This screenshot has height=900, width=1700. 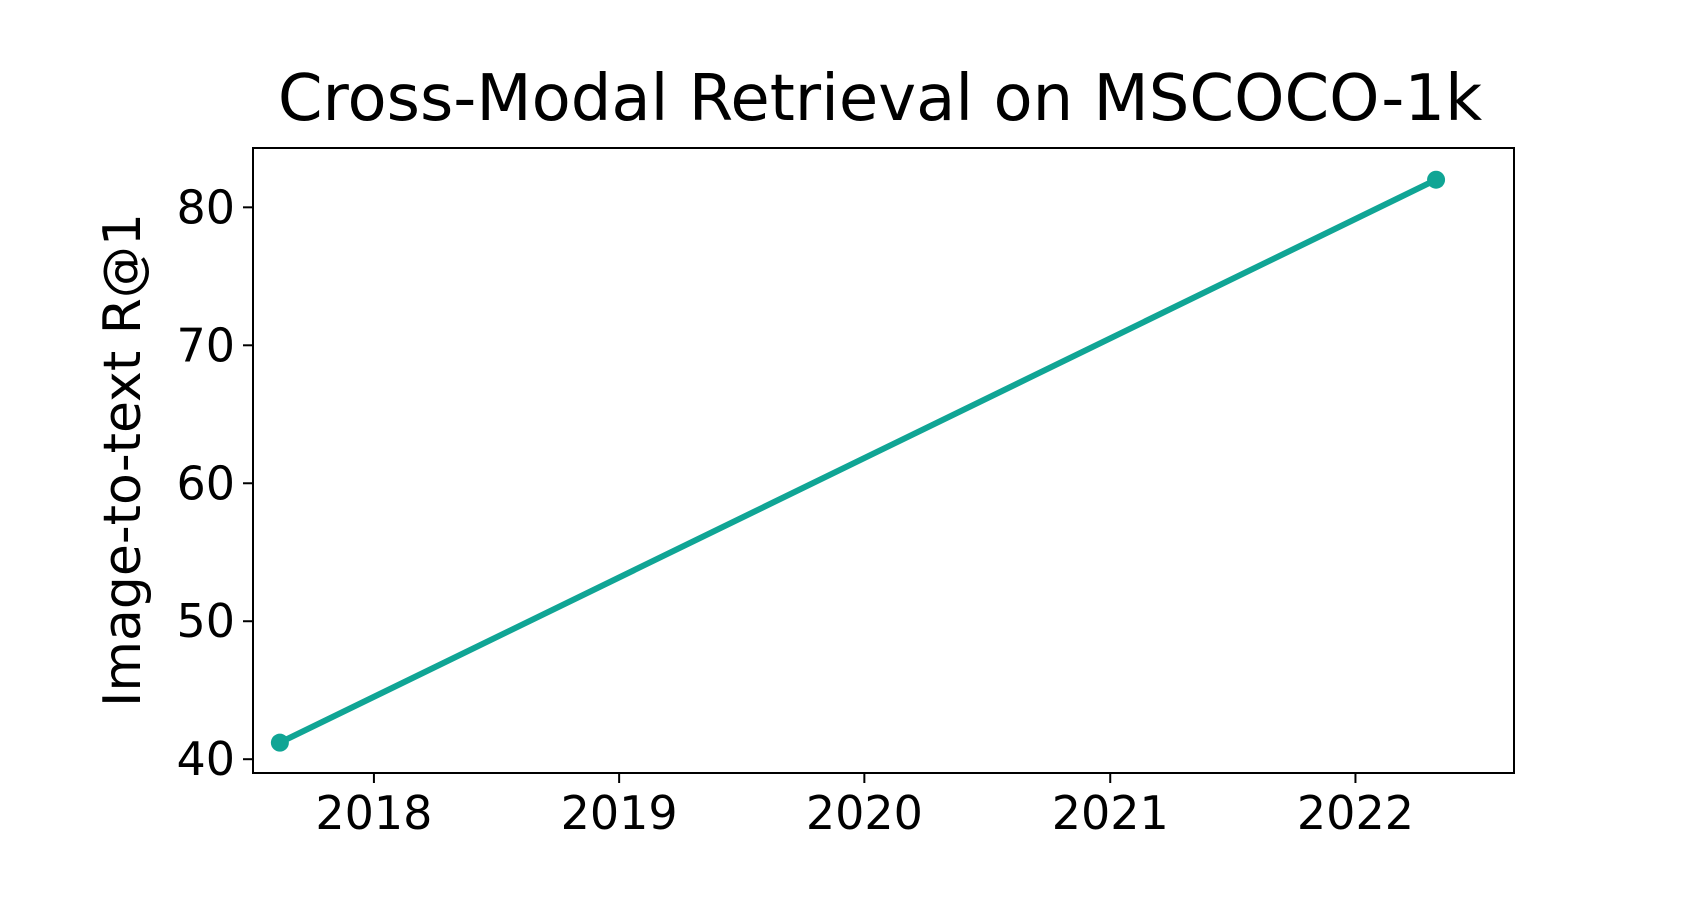 I want to click on x-axis: 2018 2019 2020 2021 2022, so click(x=864, y=806).